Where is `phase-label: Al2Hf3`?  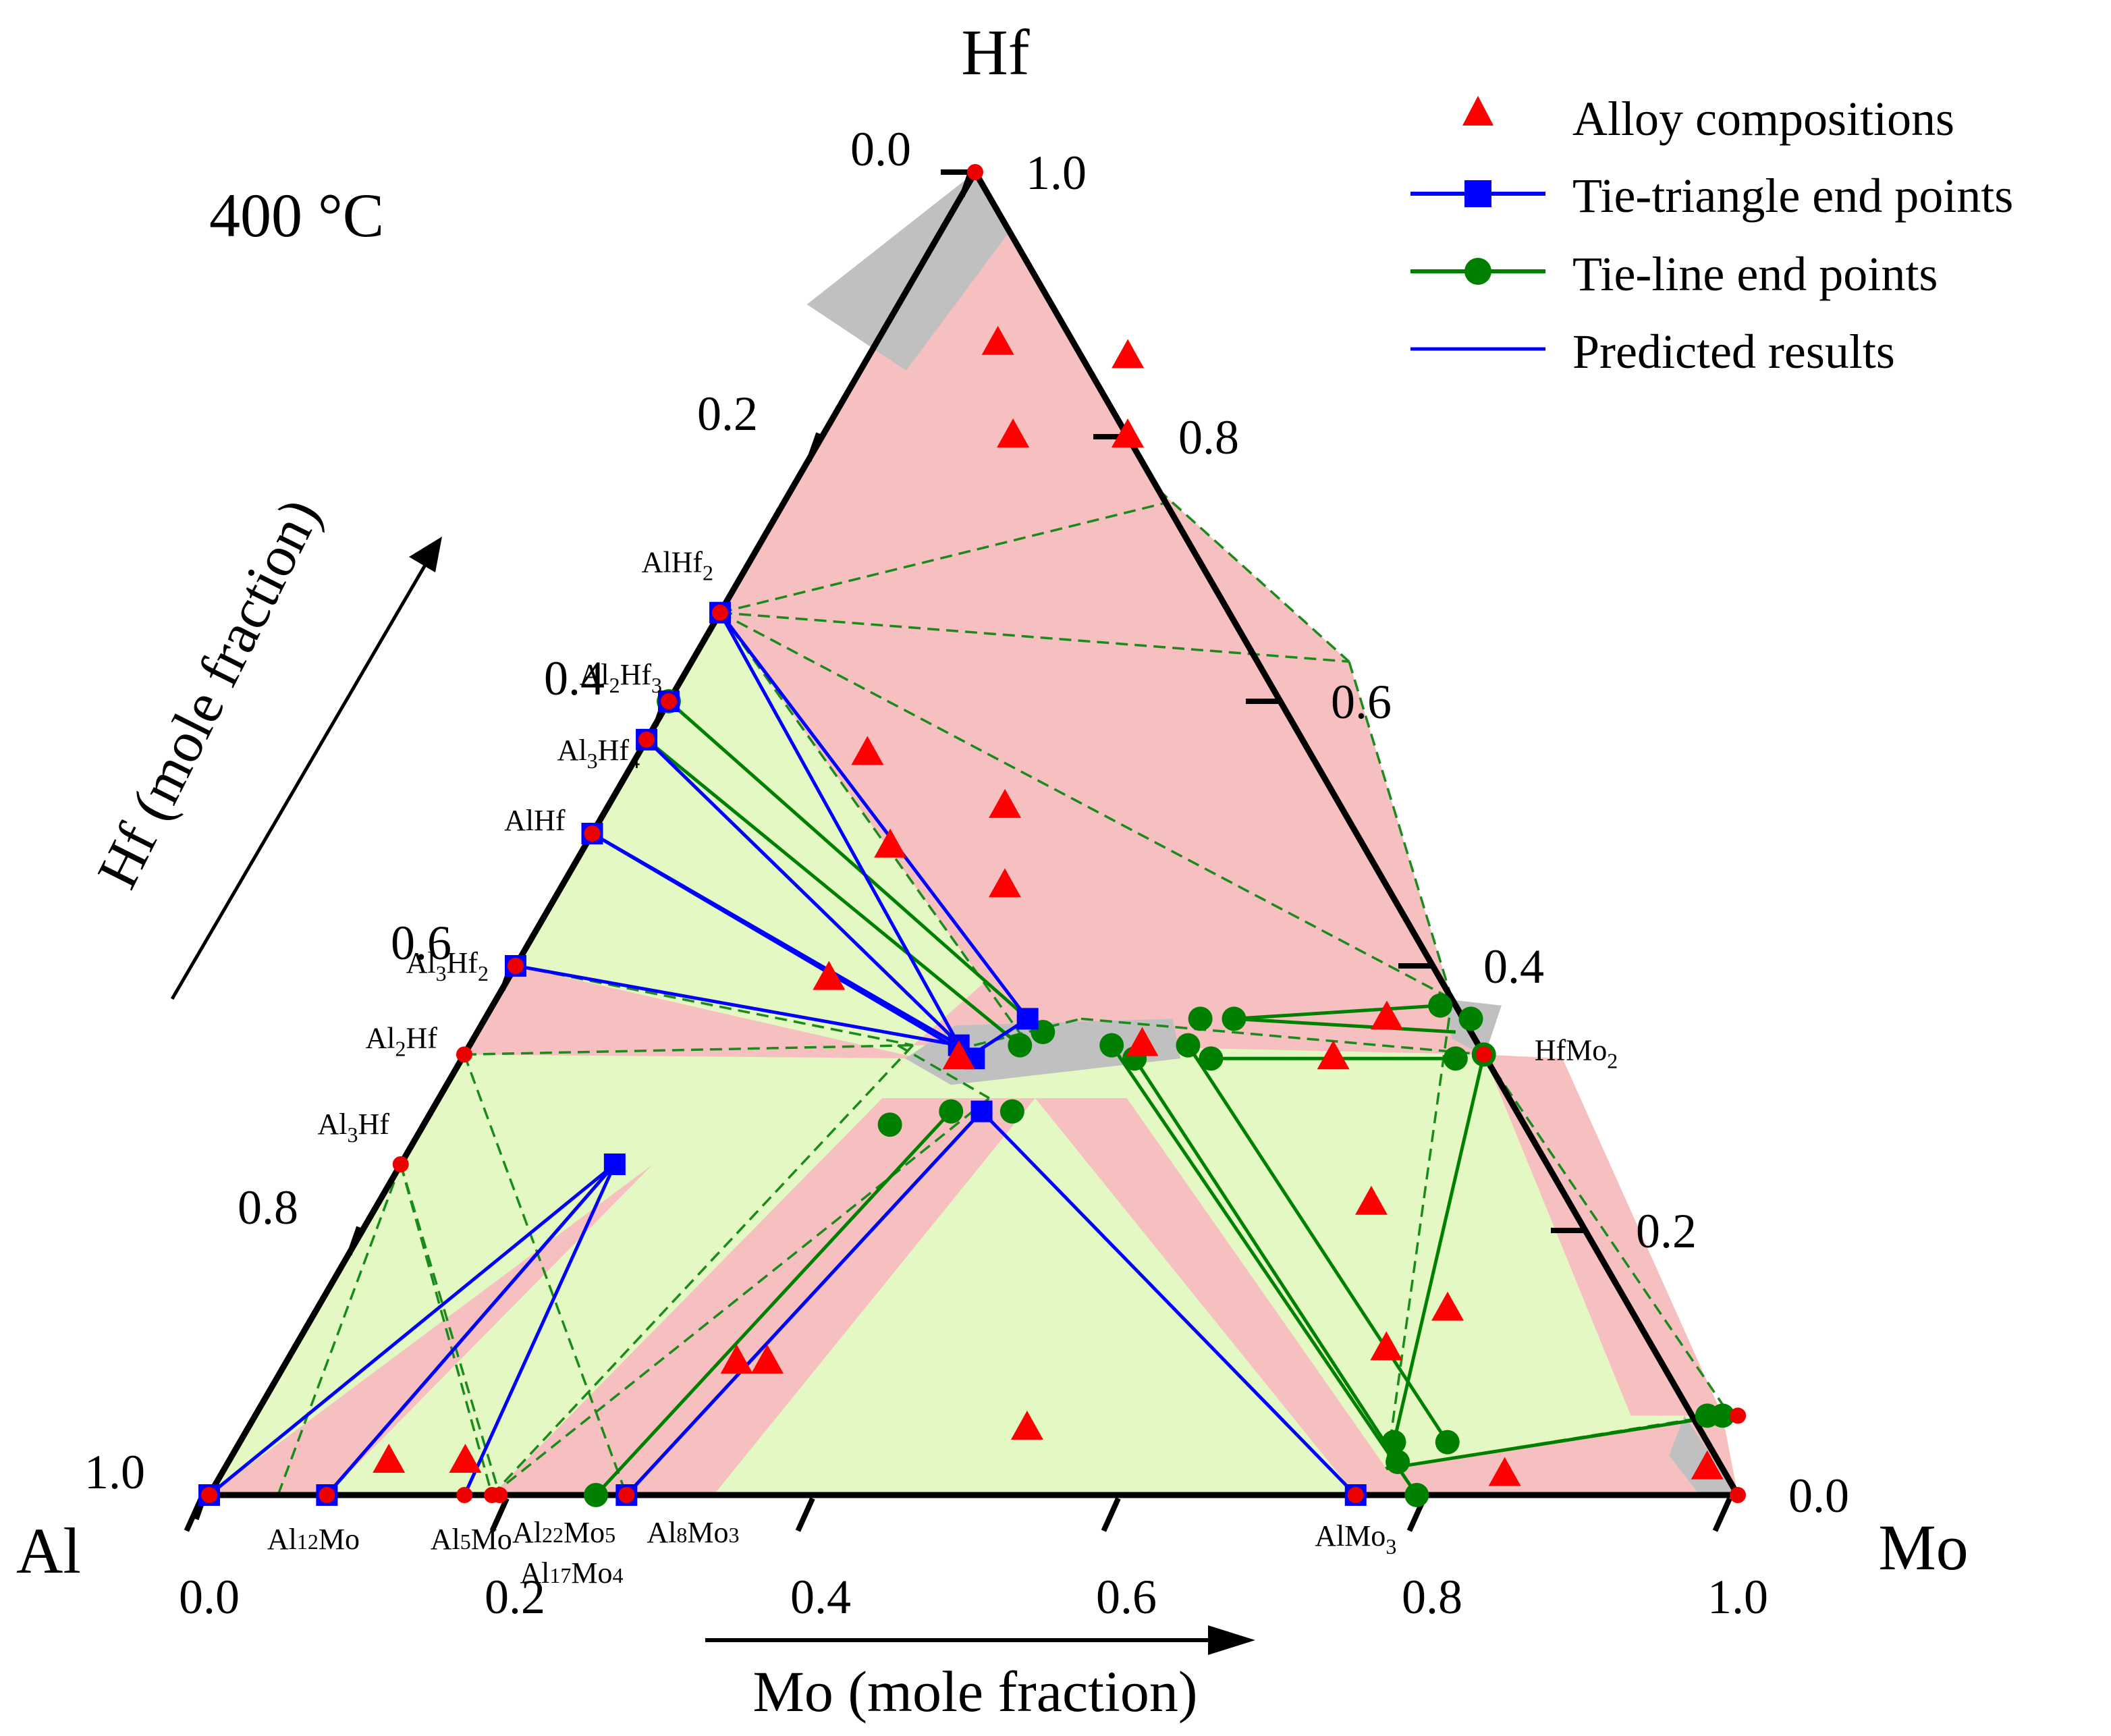 phase-label: Al2Hf3 is located at coordinates (621, 678).